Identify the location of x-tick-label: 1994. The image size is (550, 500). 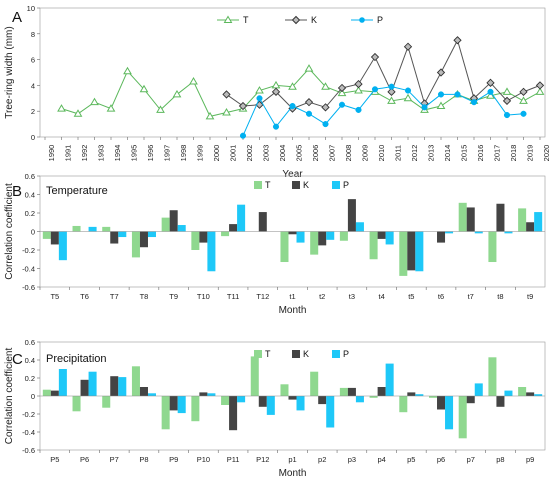
(117, 153).